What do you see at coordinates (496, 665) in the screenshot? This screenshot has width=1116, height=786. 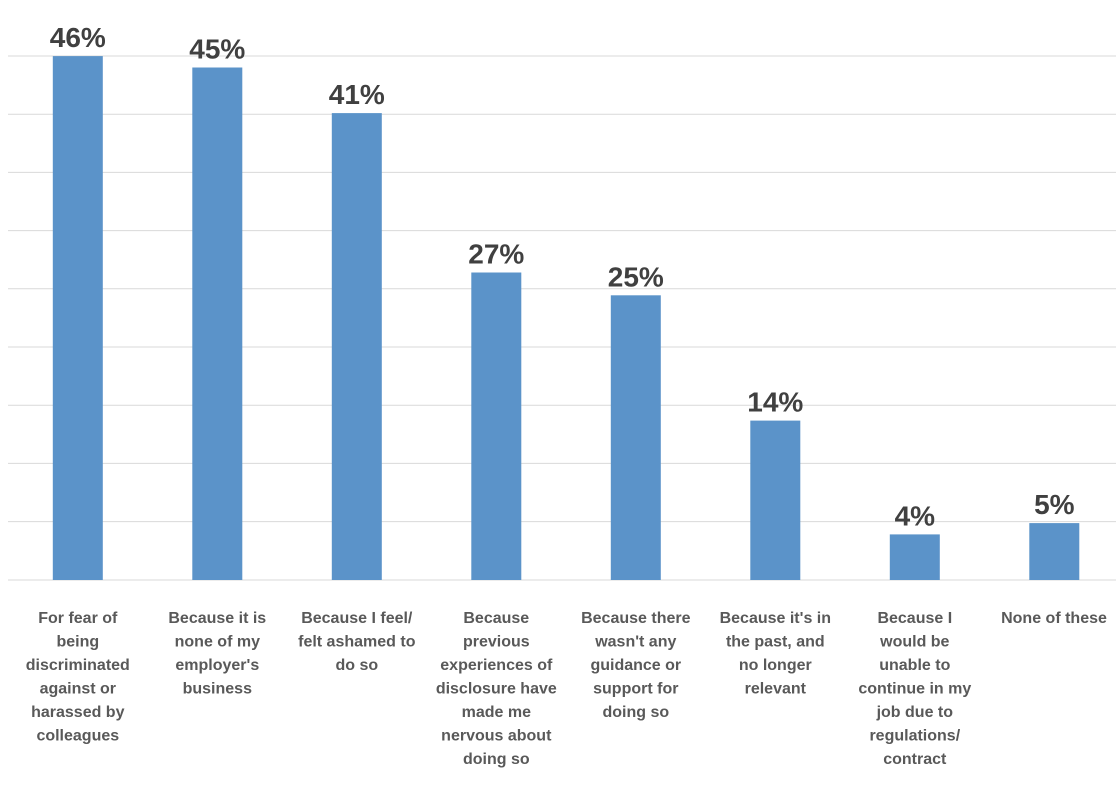 I see `category-label-line: experiences of` at bounding box center [496, 665].